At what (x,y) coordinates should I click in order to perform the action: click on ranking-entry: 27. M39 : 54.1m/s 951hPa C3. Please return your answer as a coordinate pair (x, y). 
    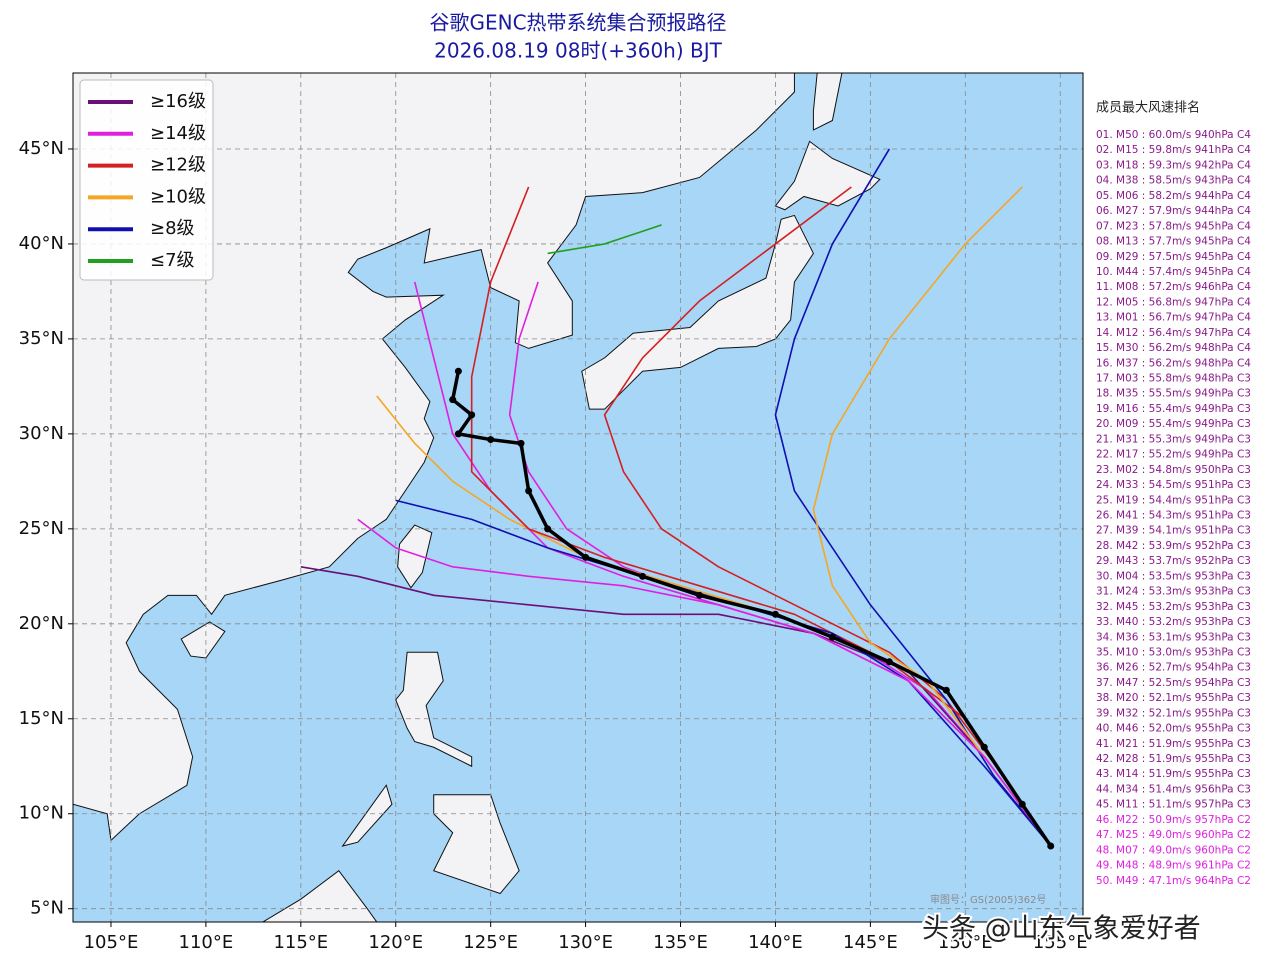
    Looking at the image, I should click on (1173, 531).